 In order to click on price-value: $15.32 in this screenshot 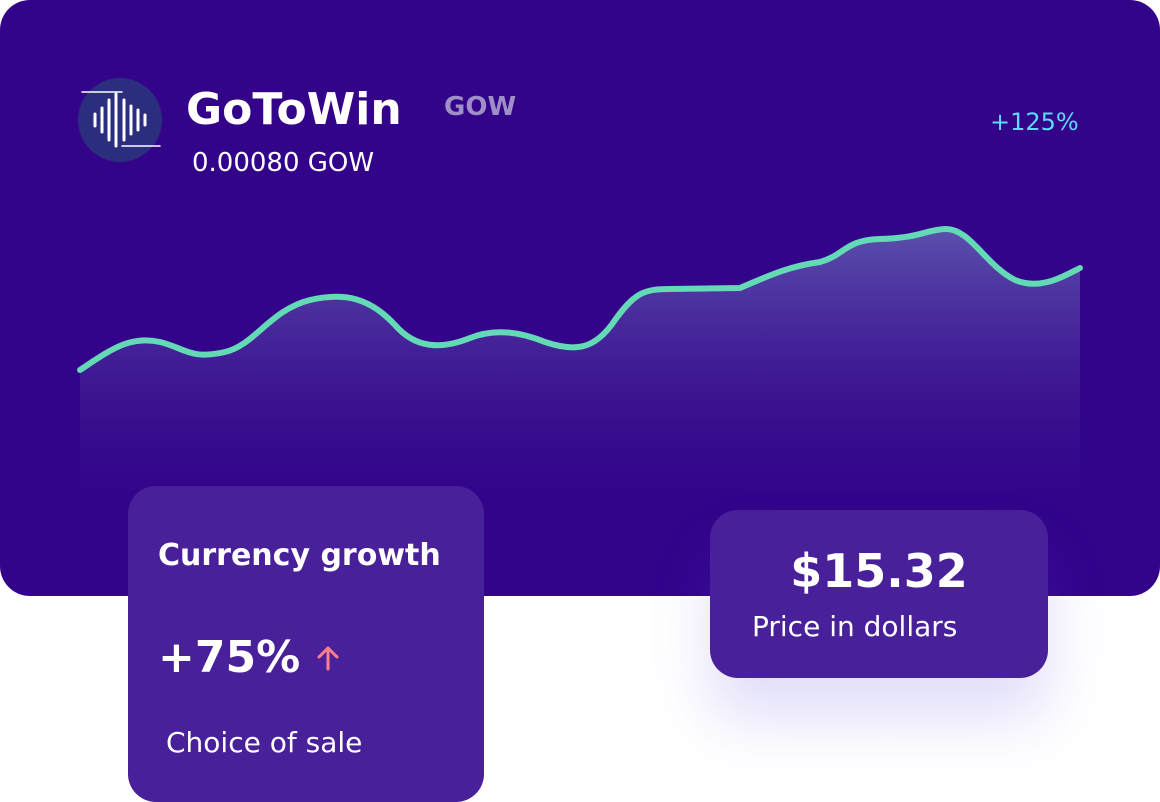, I will do `click(879, 571)`.